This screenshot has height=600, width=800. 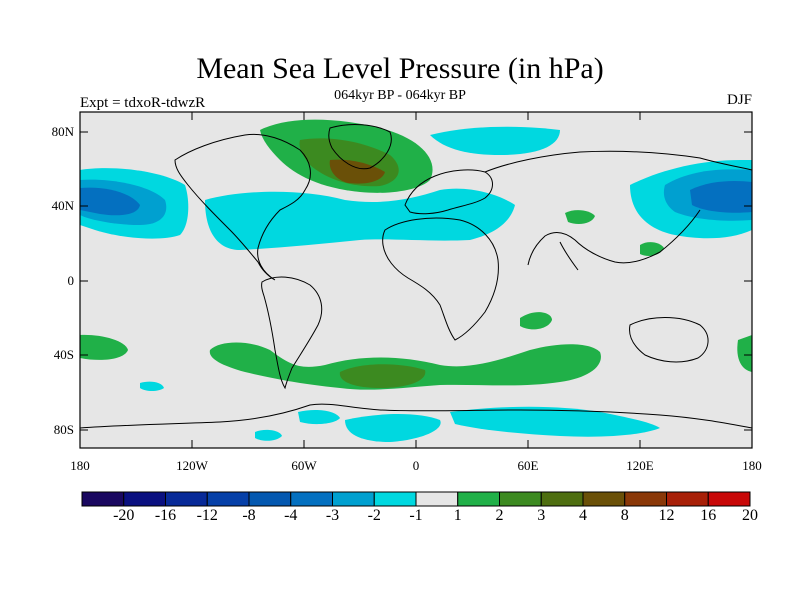 What do you see at coordinates (249, 515) in the screenshot?
I see `colorbar-label: -8` at bounding box center [249, 515].